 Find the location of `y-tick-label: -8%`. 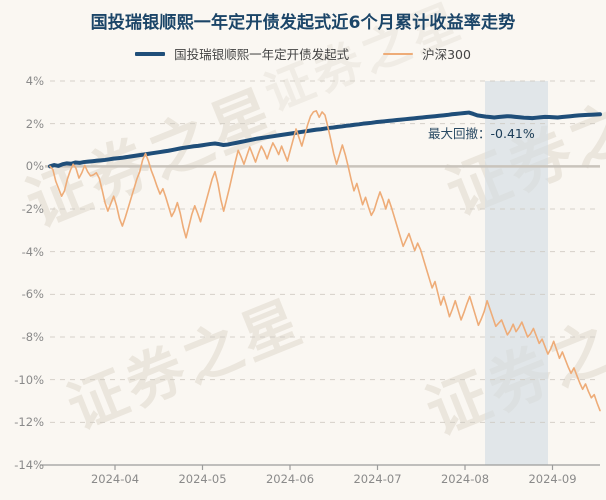

y-tick-label: -8% is located at coordinates (32, 337).